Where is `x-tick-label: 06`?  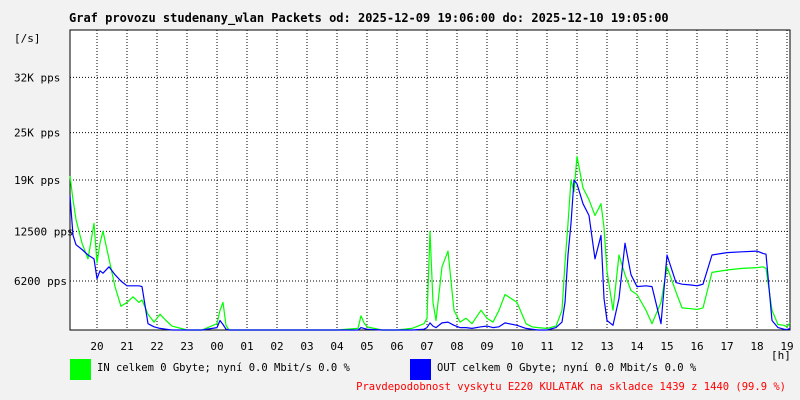 x-tick-label: 06 is located at coordinates (396, 346).